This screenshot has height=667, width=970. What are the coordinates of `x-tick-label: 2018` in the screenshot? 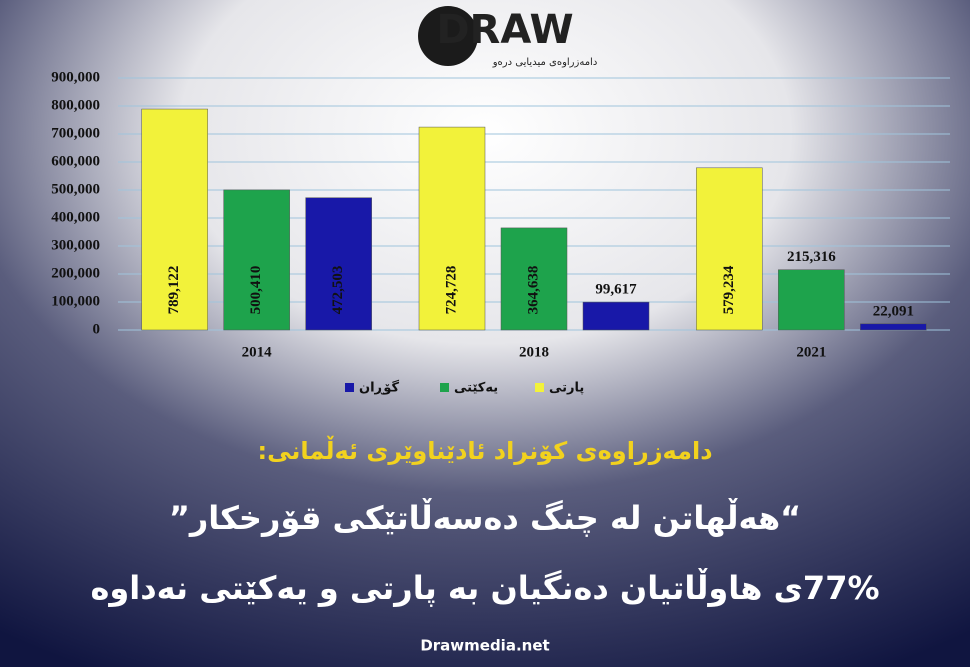 It's located at (534, 352).